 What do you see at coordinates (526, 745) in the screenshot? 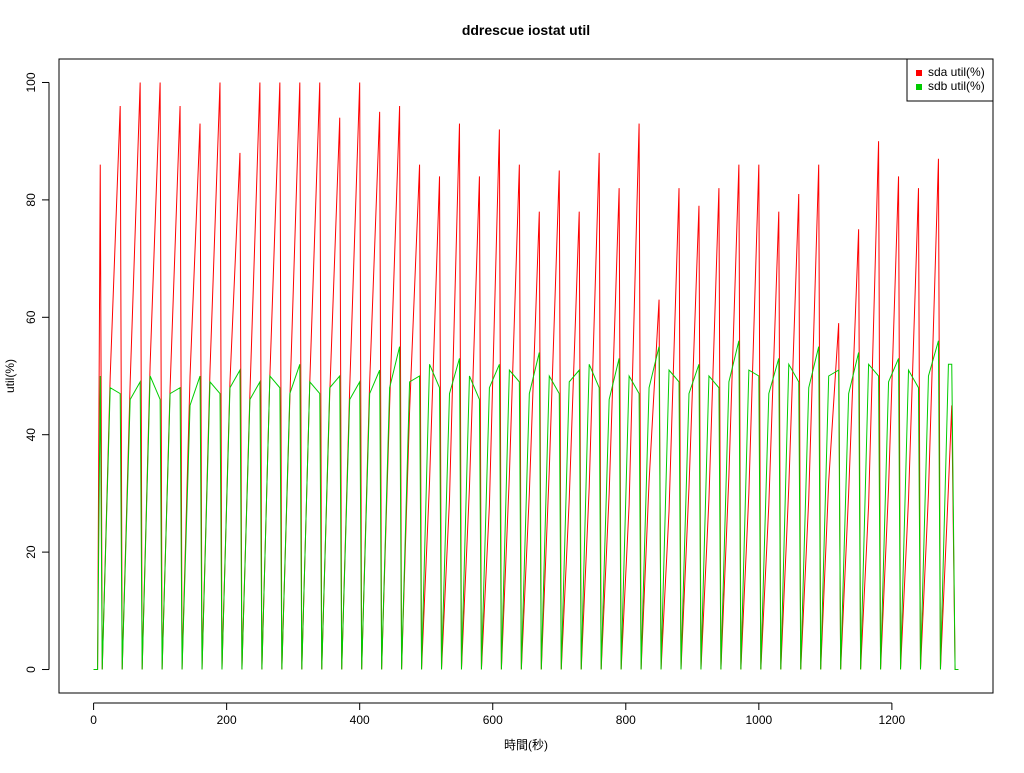
I see `x-axis-label: 時間(秒)` at bounding box center [526, 745].